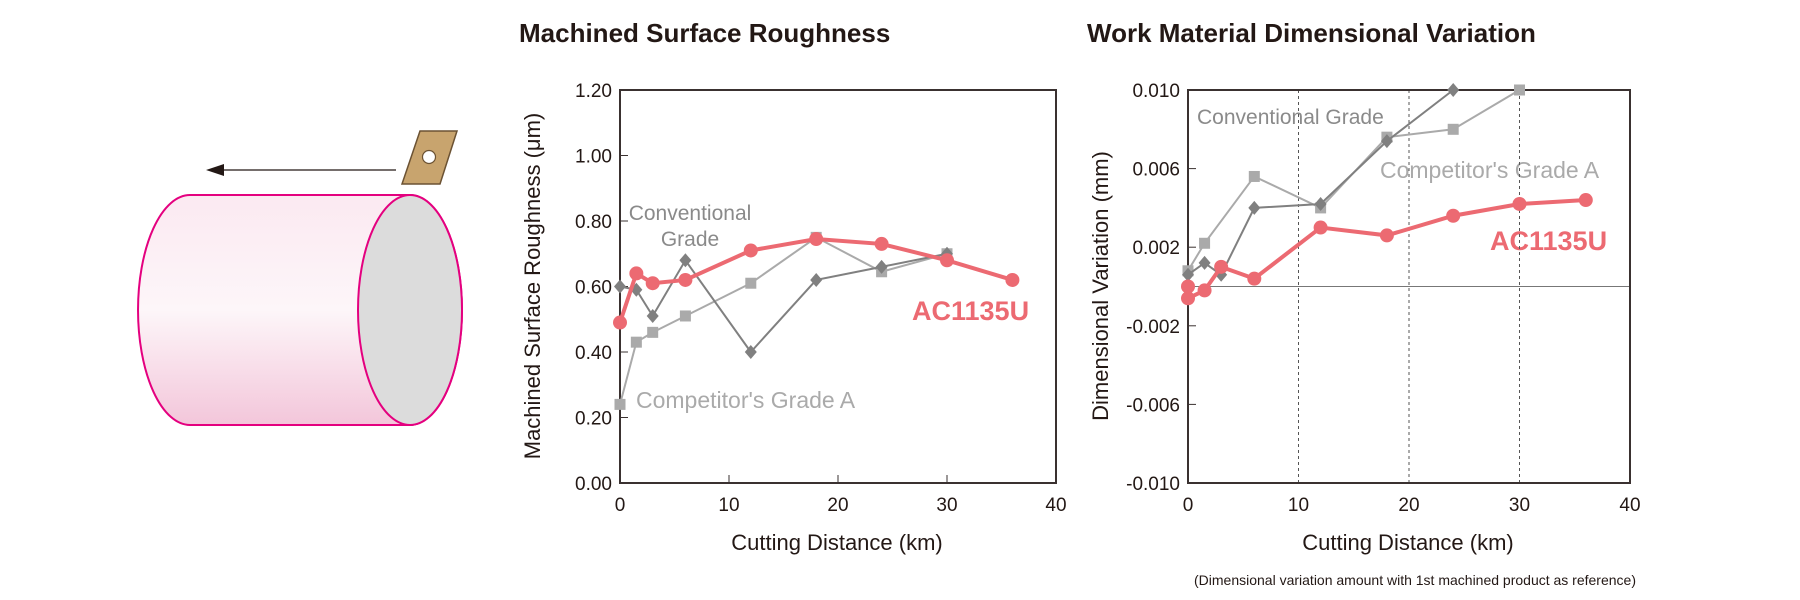 The image size is (1800, 600). What do you see at coordinates (429, 157) in the screenshot?
I see `cutting-insert-icon` at bounding box center [429, 157].